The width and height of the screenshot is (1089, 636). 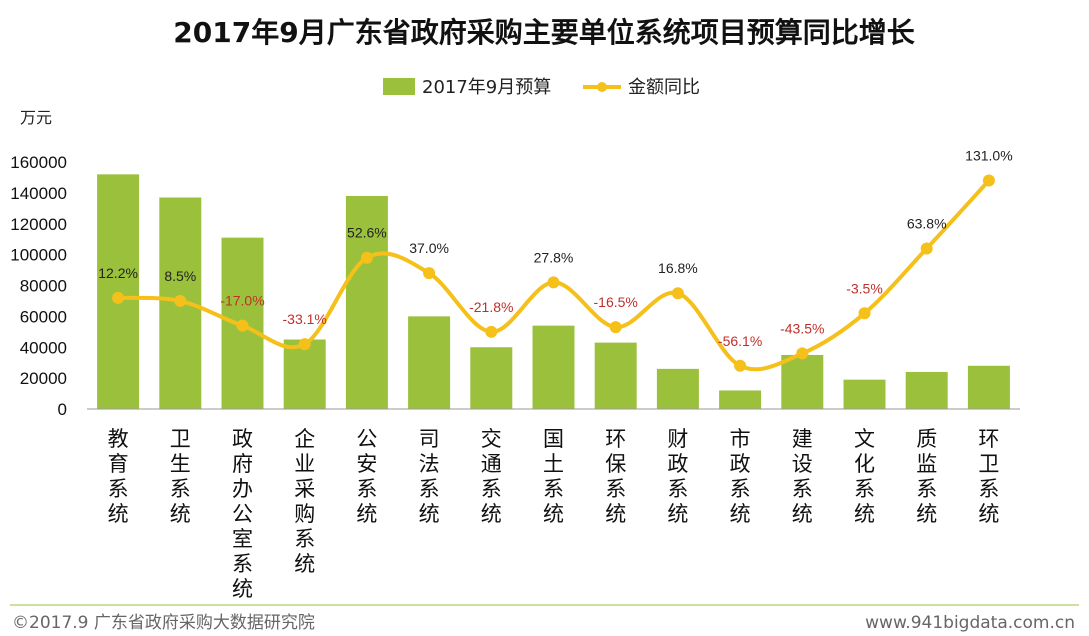 What do you see at coordinates (970, 623) in the screenshot?
I see `footer-website: www.941bigdata.com.cn` at bounding box center [970, 623].